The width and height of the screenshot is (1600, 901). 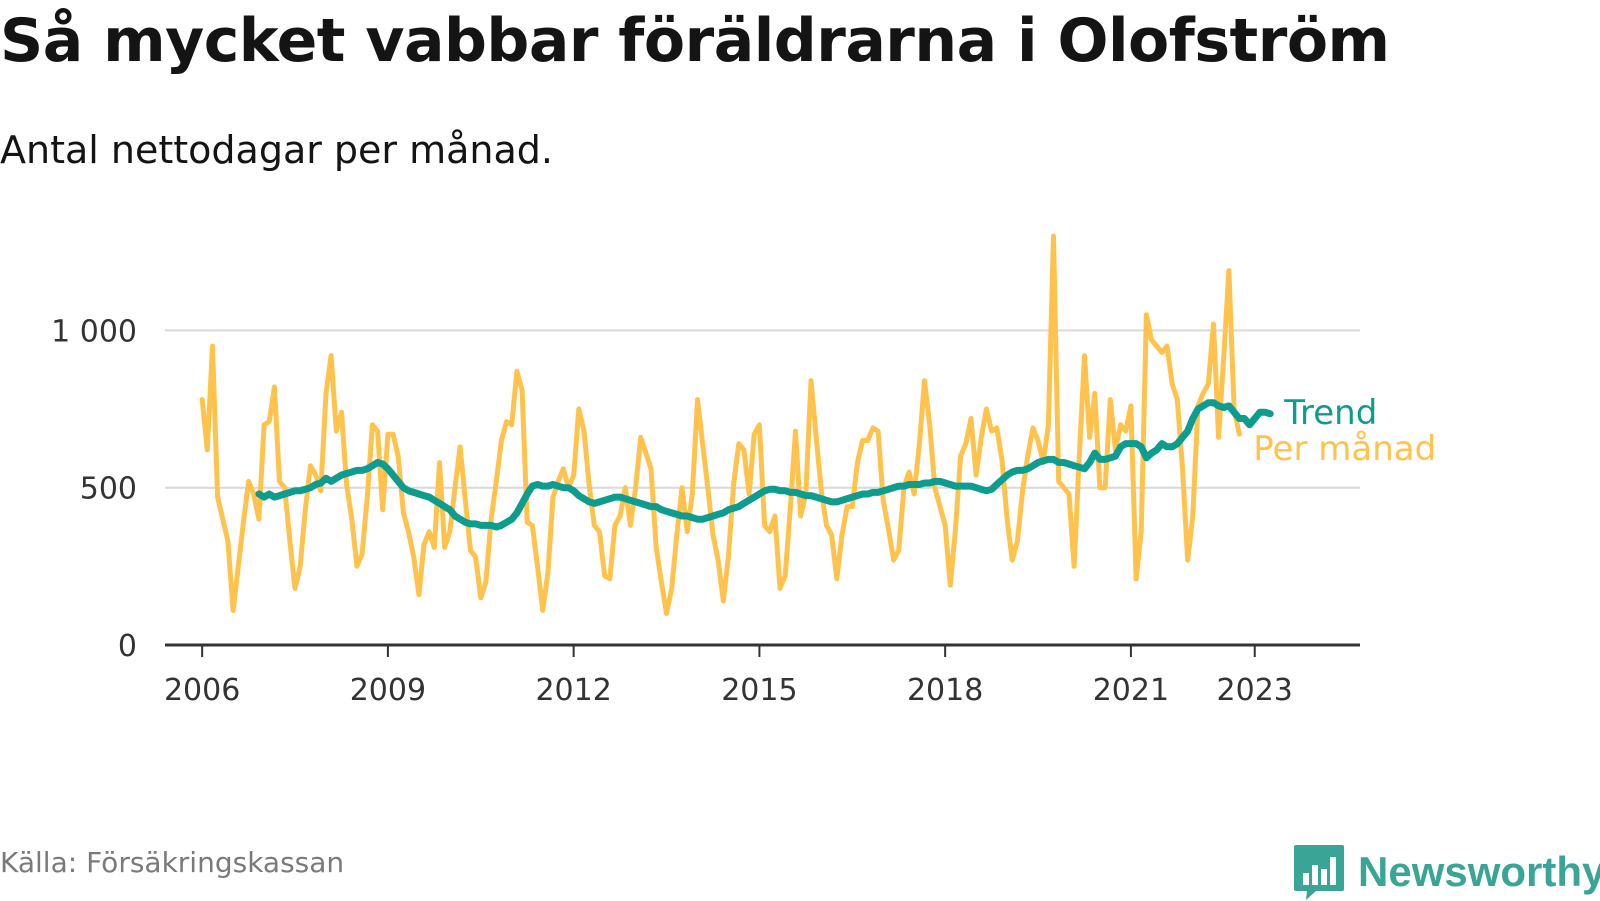 What do you see at coordinates (108, 489) in the screenshot?
I see `y-tick-label: 500` at bounding box center [108, 489].